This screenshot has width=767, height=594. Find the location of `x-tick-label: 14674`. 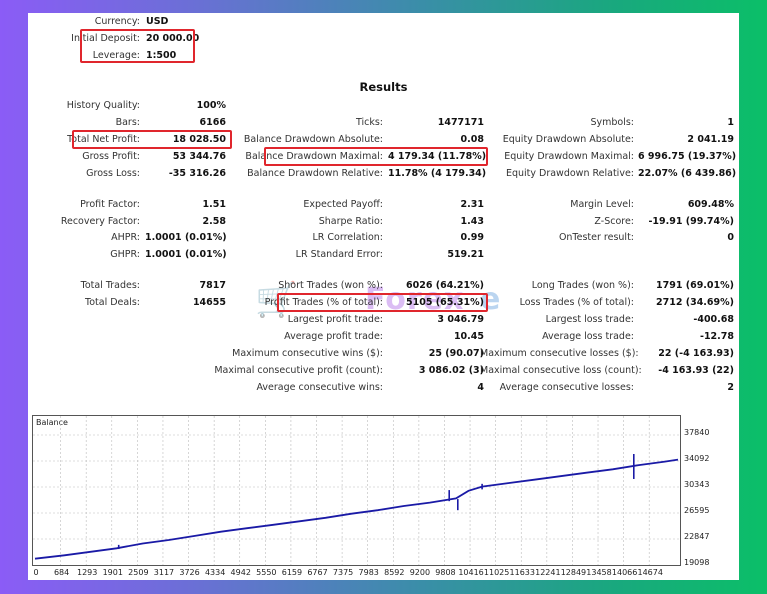

x-tick-label: 14674 is located at coordinates (650, 572).